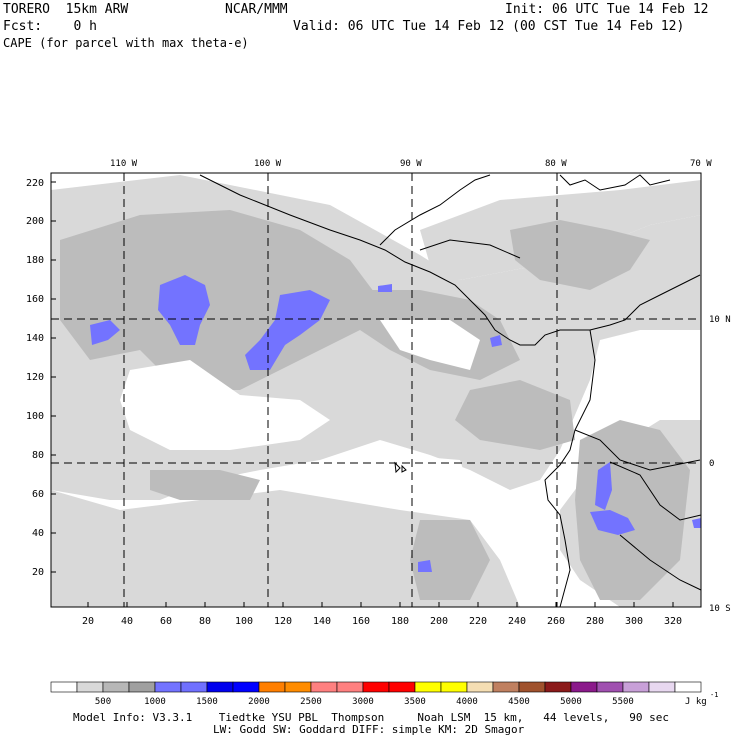  I want to click on x-tick: 320, so click(673, 621).